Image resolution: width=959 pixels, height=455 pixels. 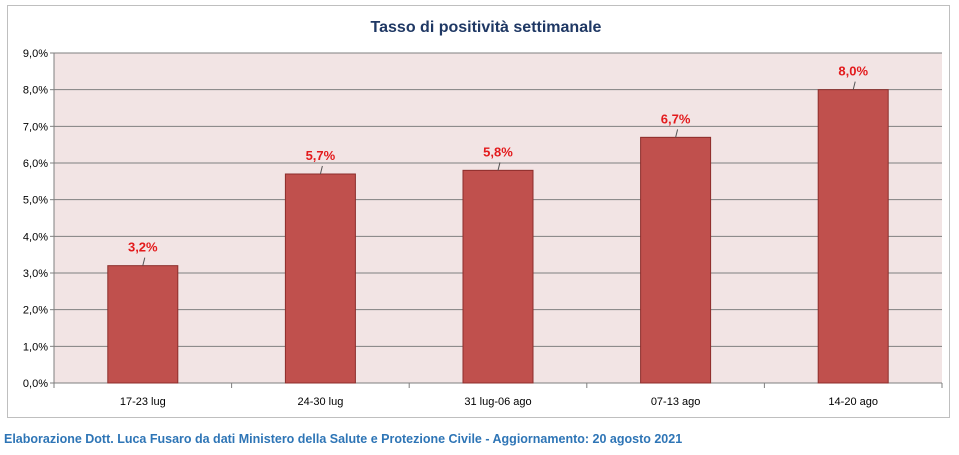 I want to click on y-tick-label: 3,0%, so click(x=35, y=274).